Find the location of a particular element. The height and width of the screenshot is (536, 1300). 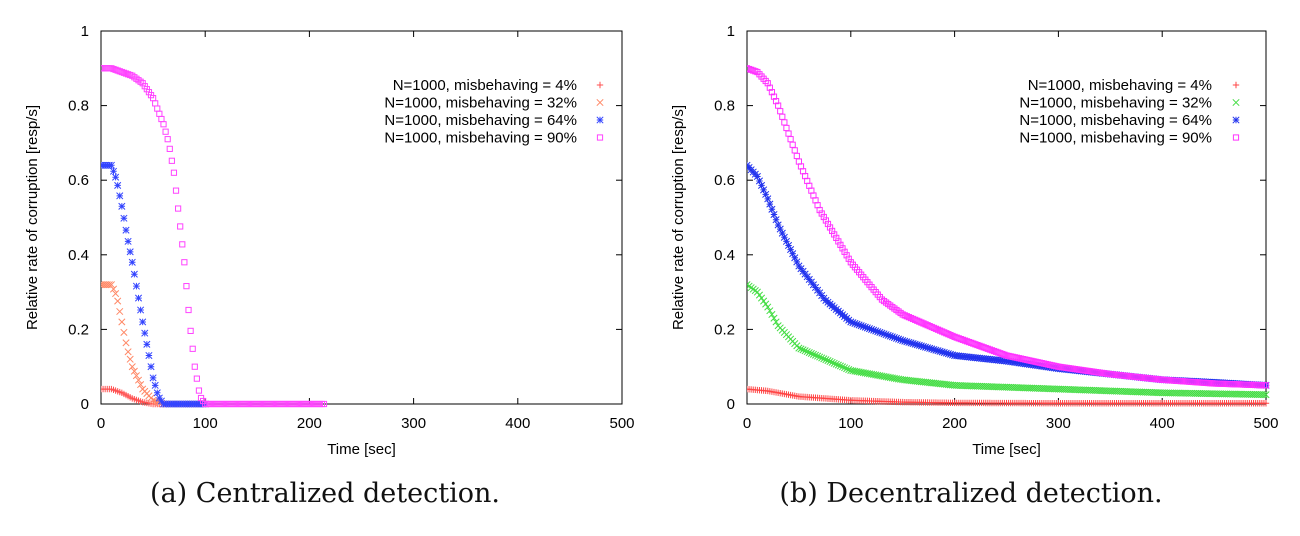

y-tick-label: 0 is located at coordinates (731, 404).